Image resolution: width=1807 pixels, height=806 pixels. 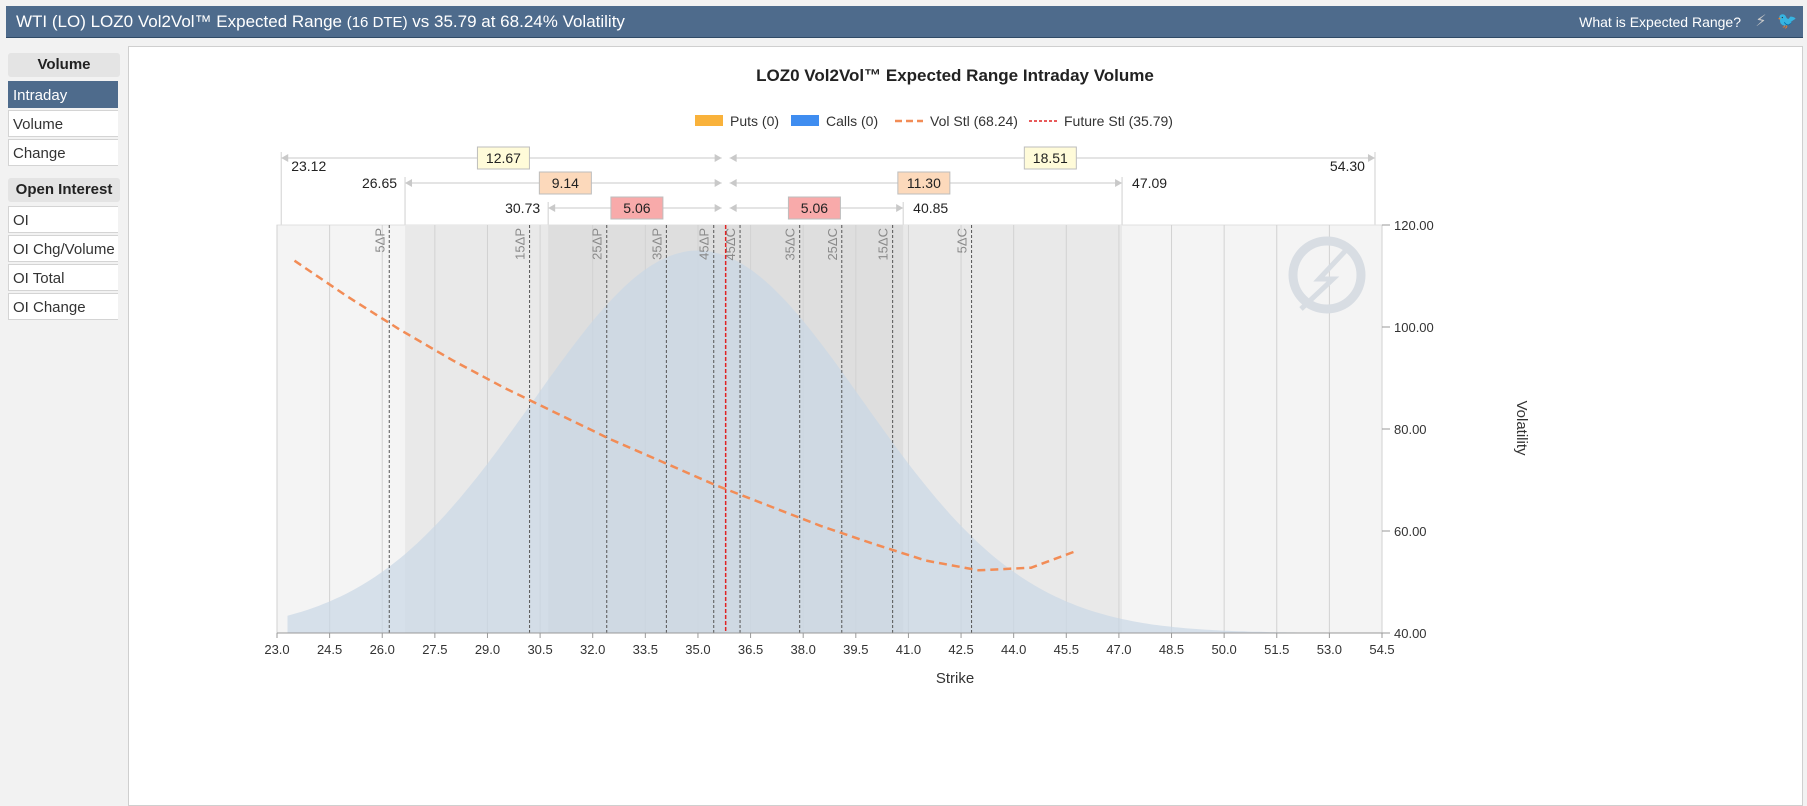 I want to click on lightning-icon: ⚡, so click(x=1761, y=21).